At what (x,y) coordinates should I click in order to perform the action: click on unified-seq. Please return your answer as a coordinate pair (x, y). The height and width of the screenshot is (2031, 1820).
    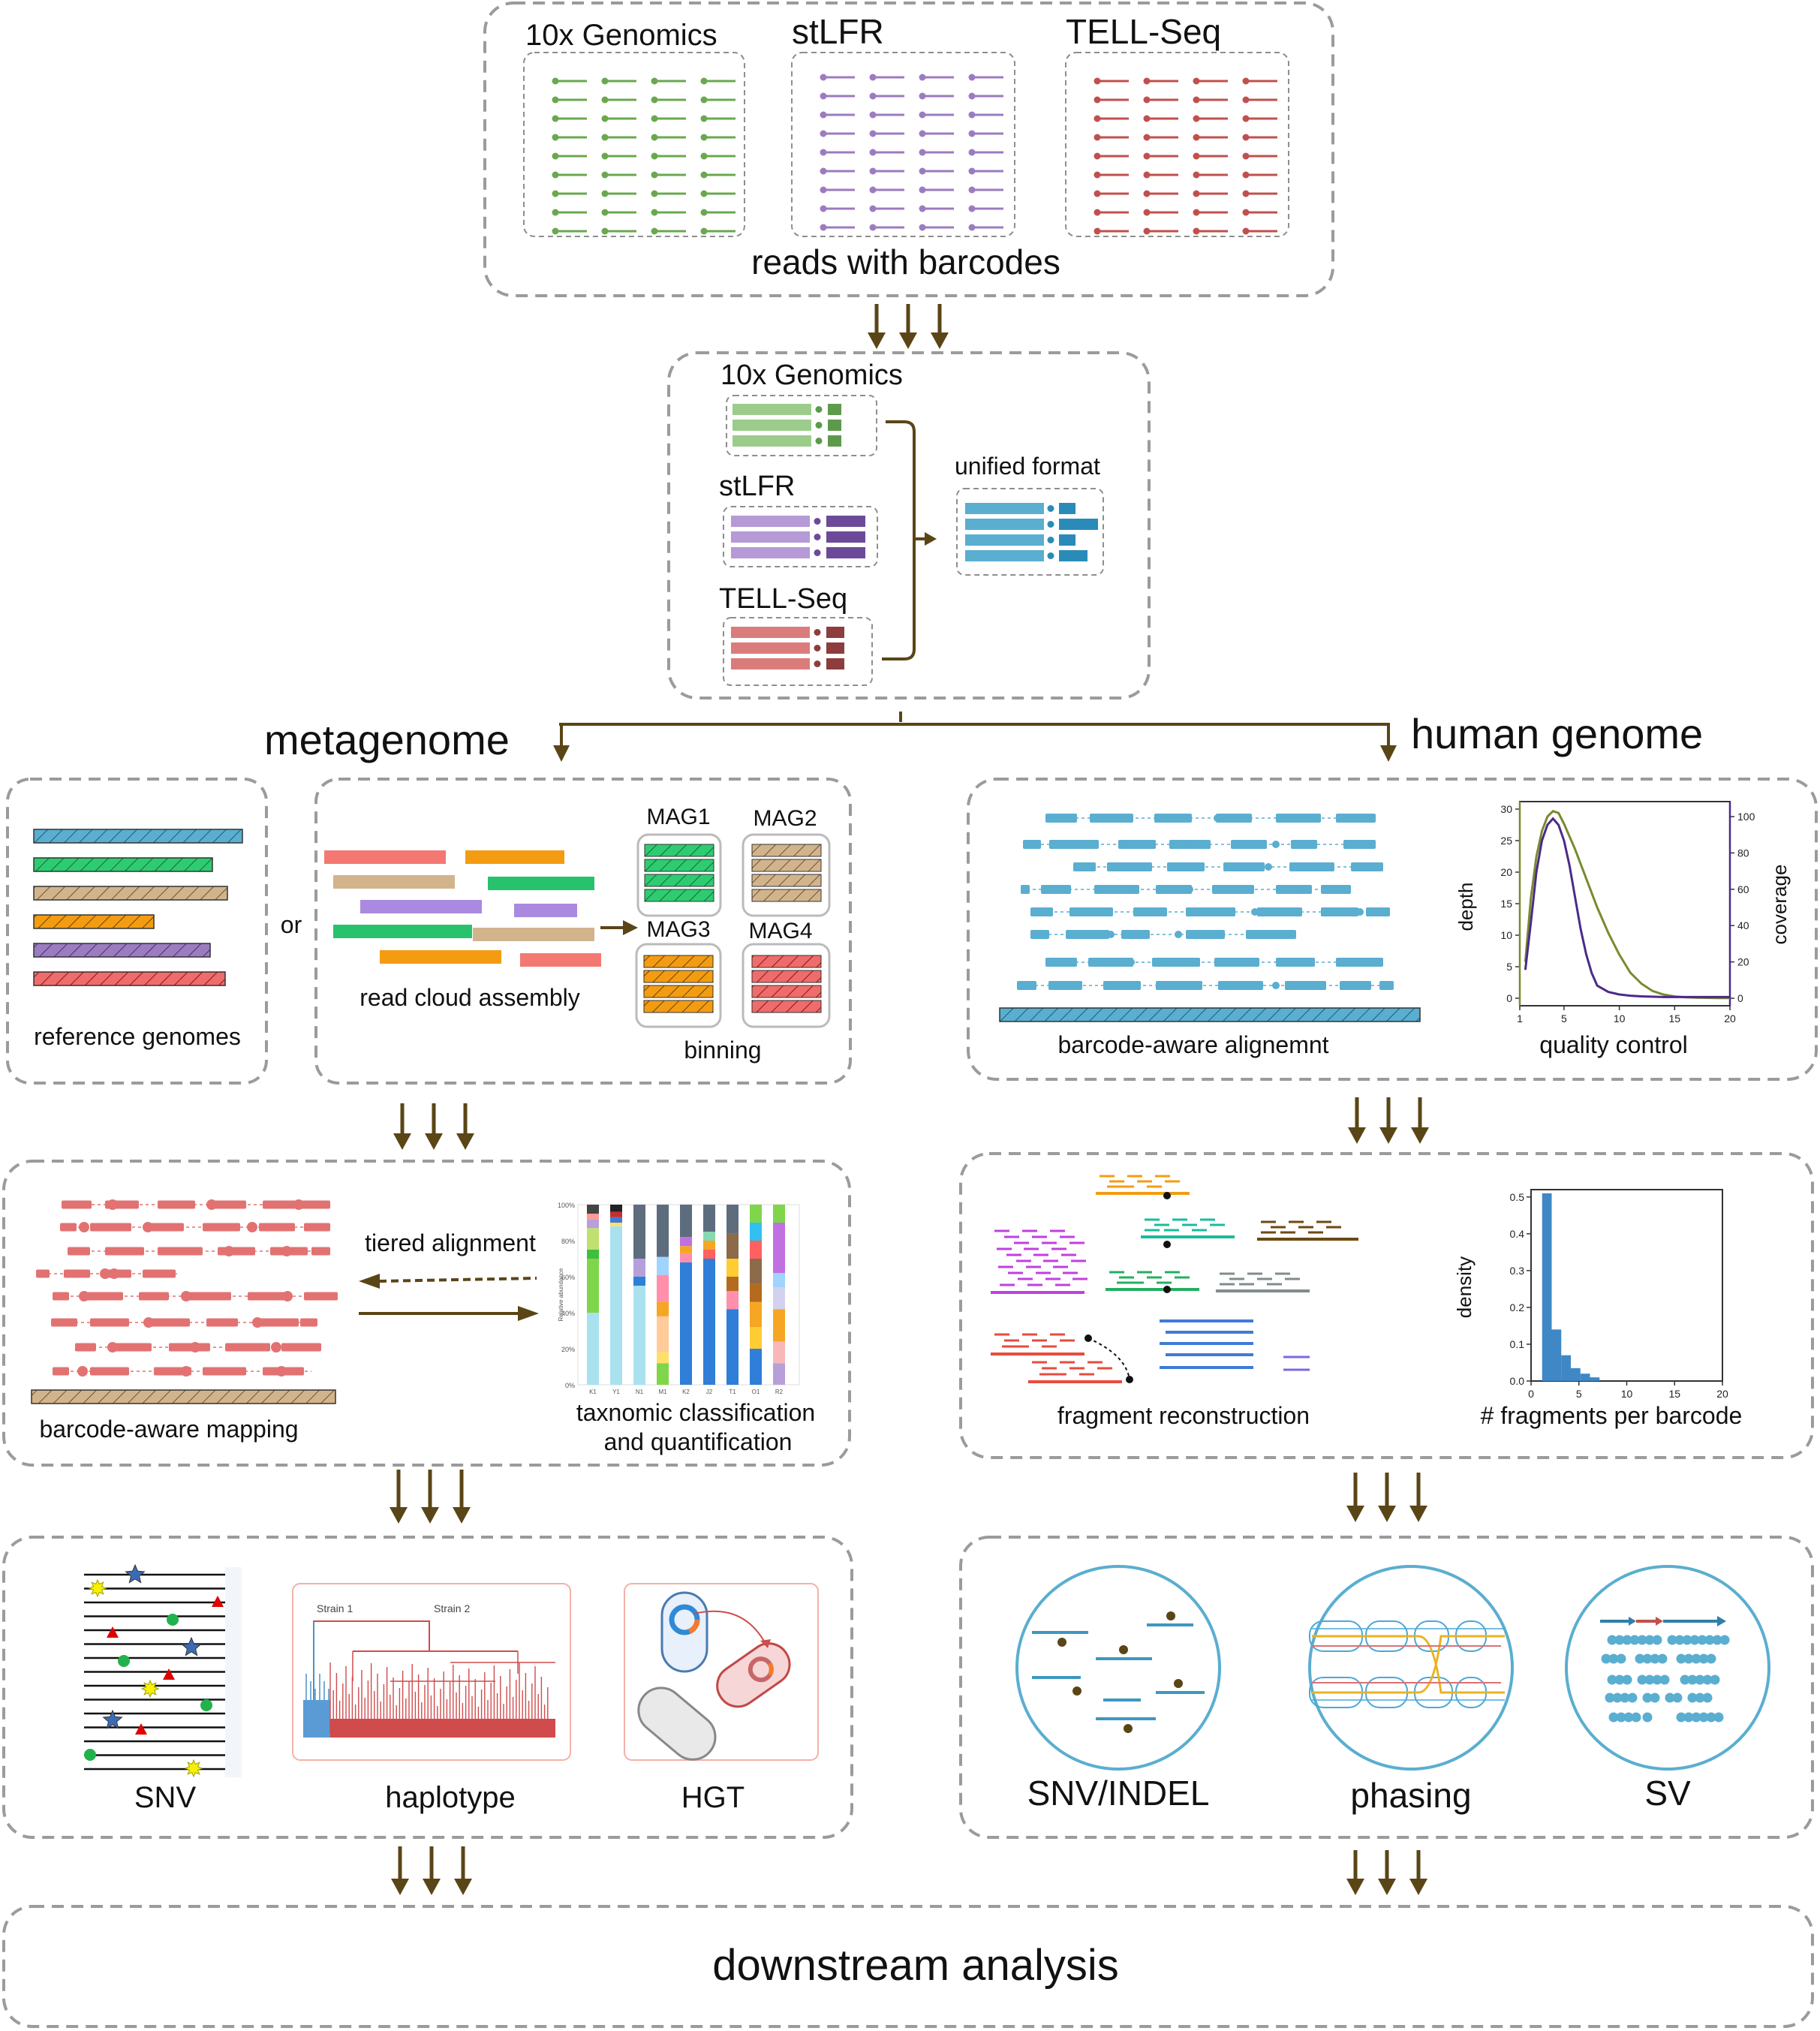
    Looking at the image, I should click on (1004, 555).